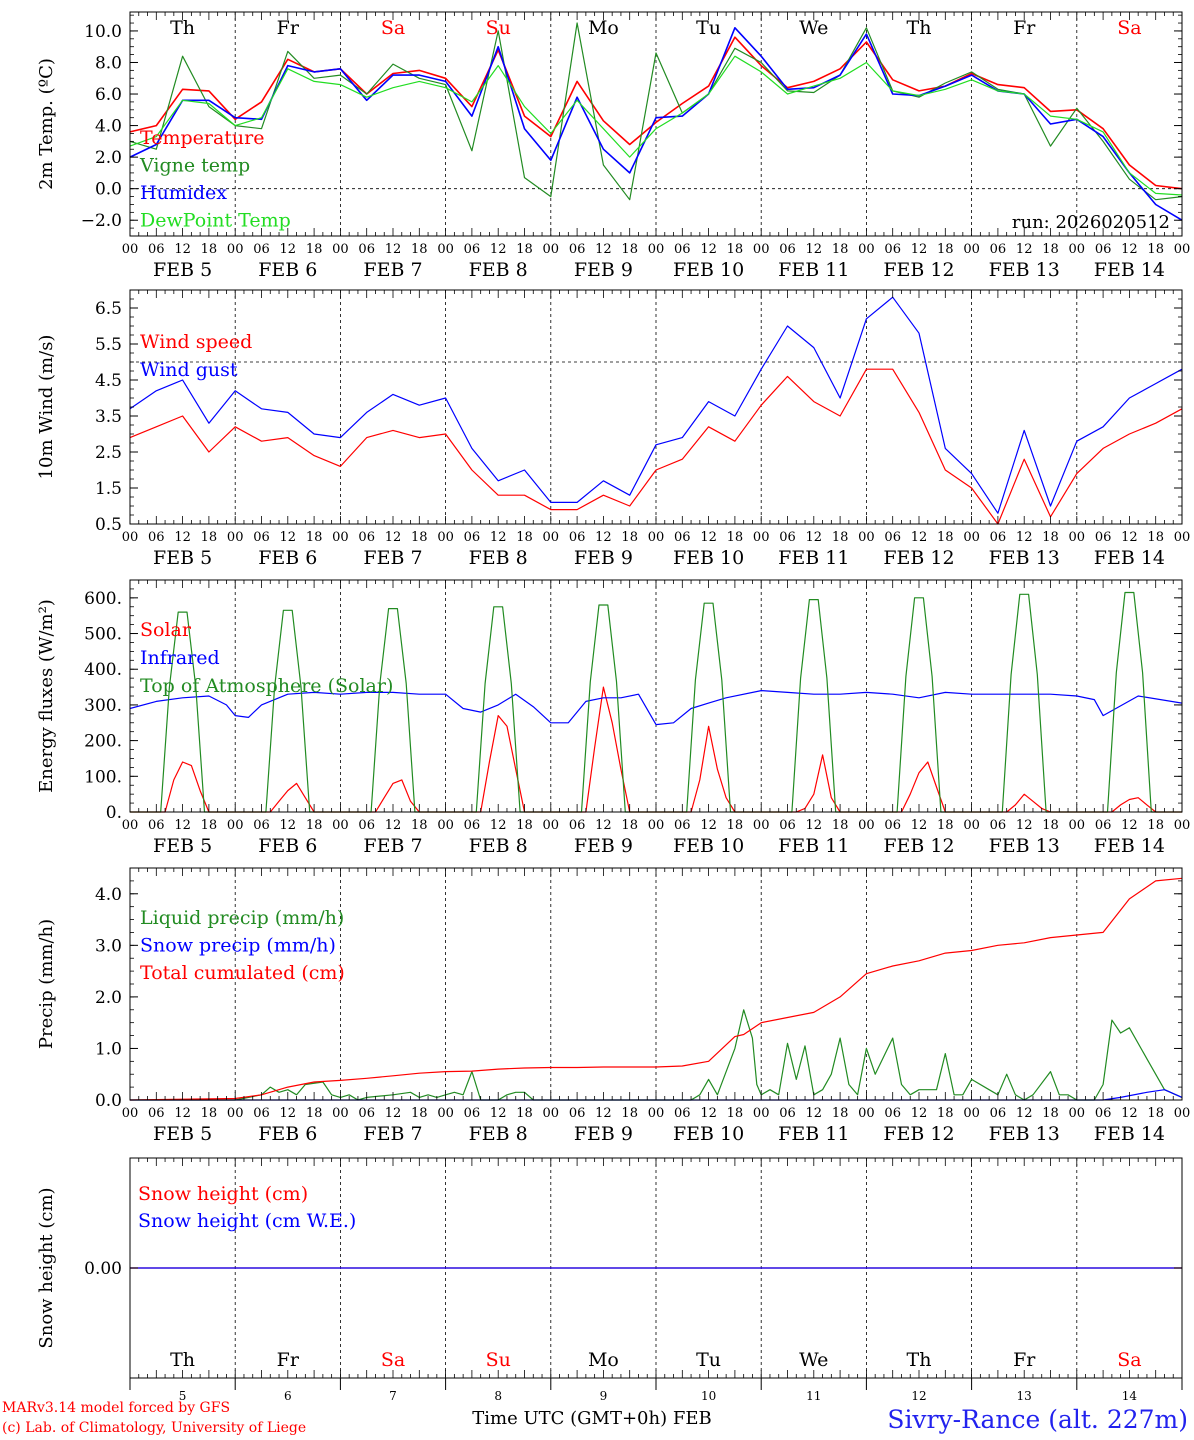  I want to click on y-tick-label: 3.5, so click(108, 417).